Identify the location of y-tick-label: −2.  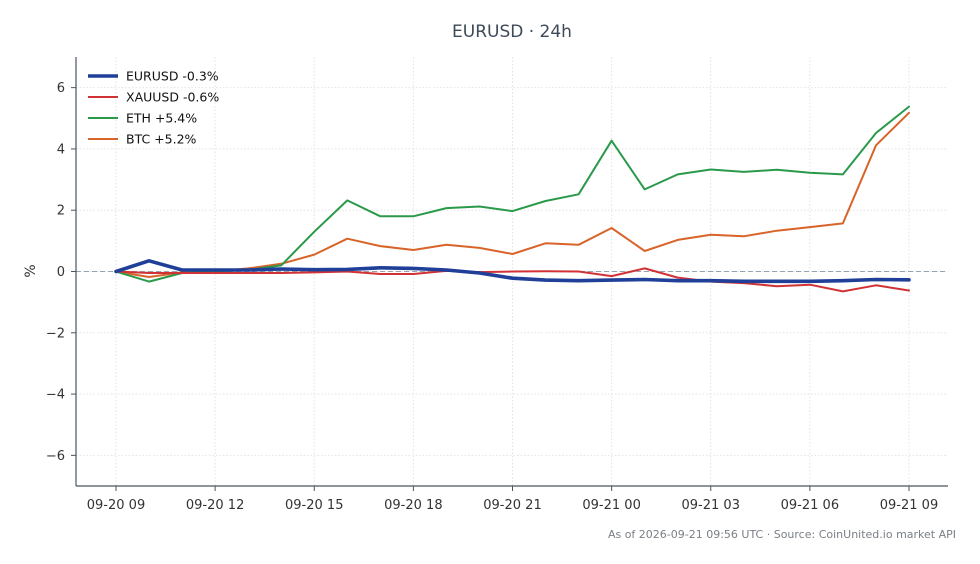
(55, 333).